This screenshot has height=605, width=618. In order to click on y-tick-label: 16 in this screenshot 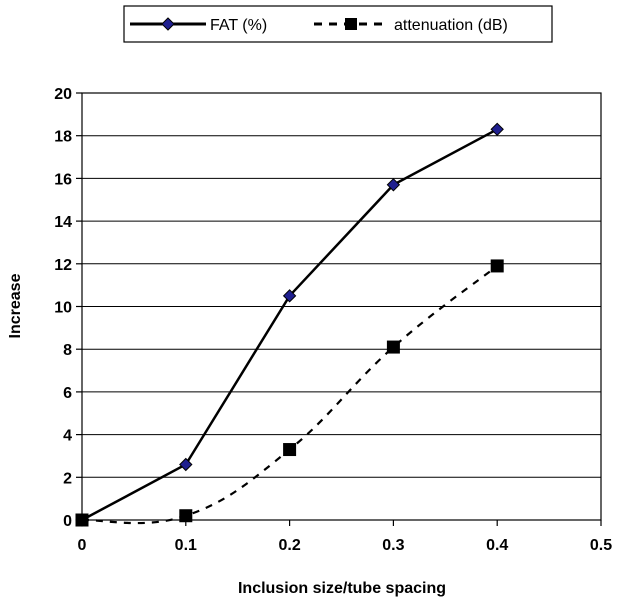, I will do `click(63, 179)`.